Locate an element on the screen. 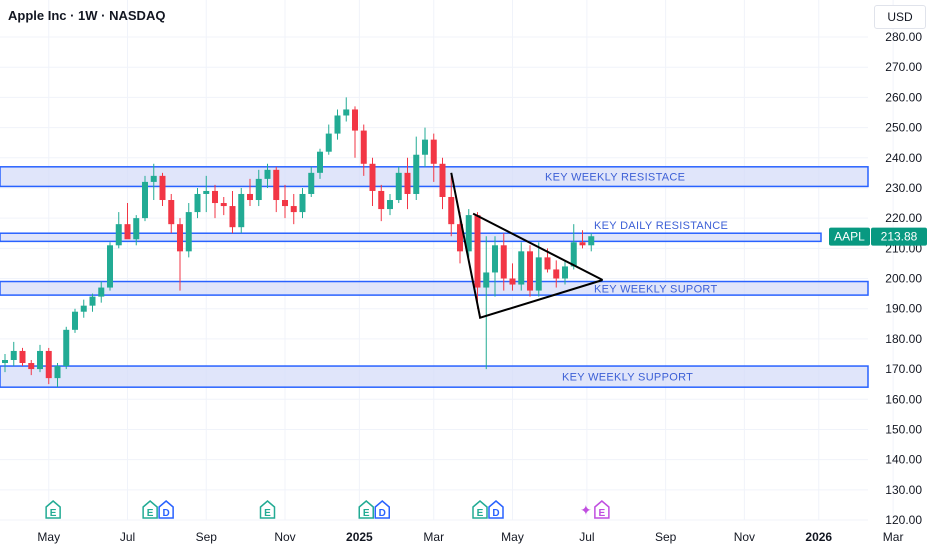  triangle-lower-line is located at coordinates (526, 246).